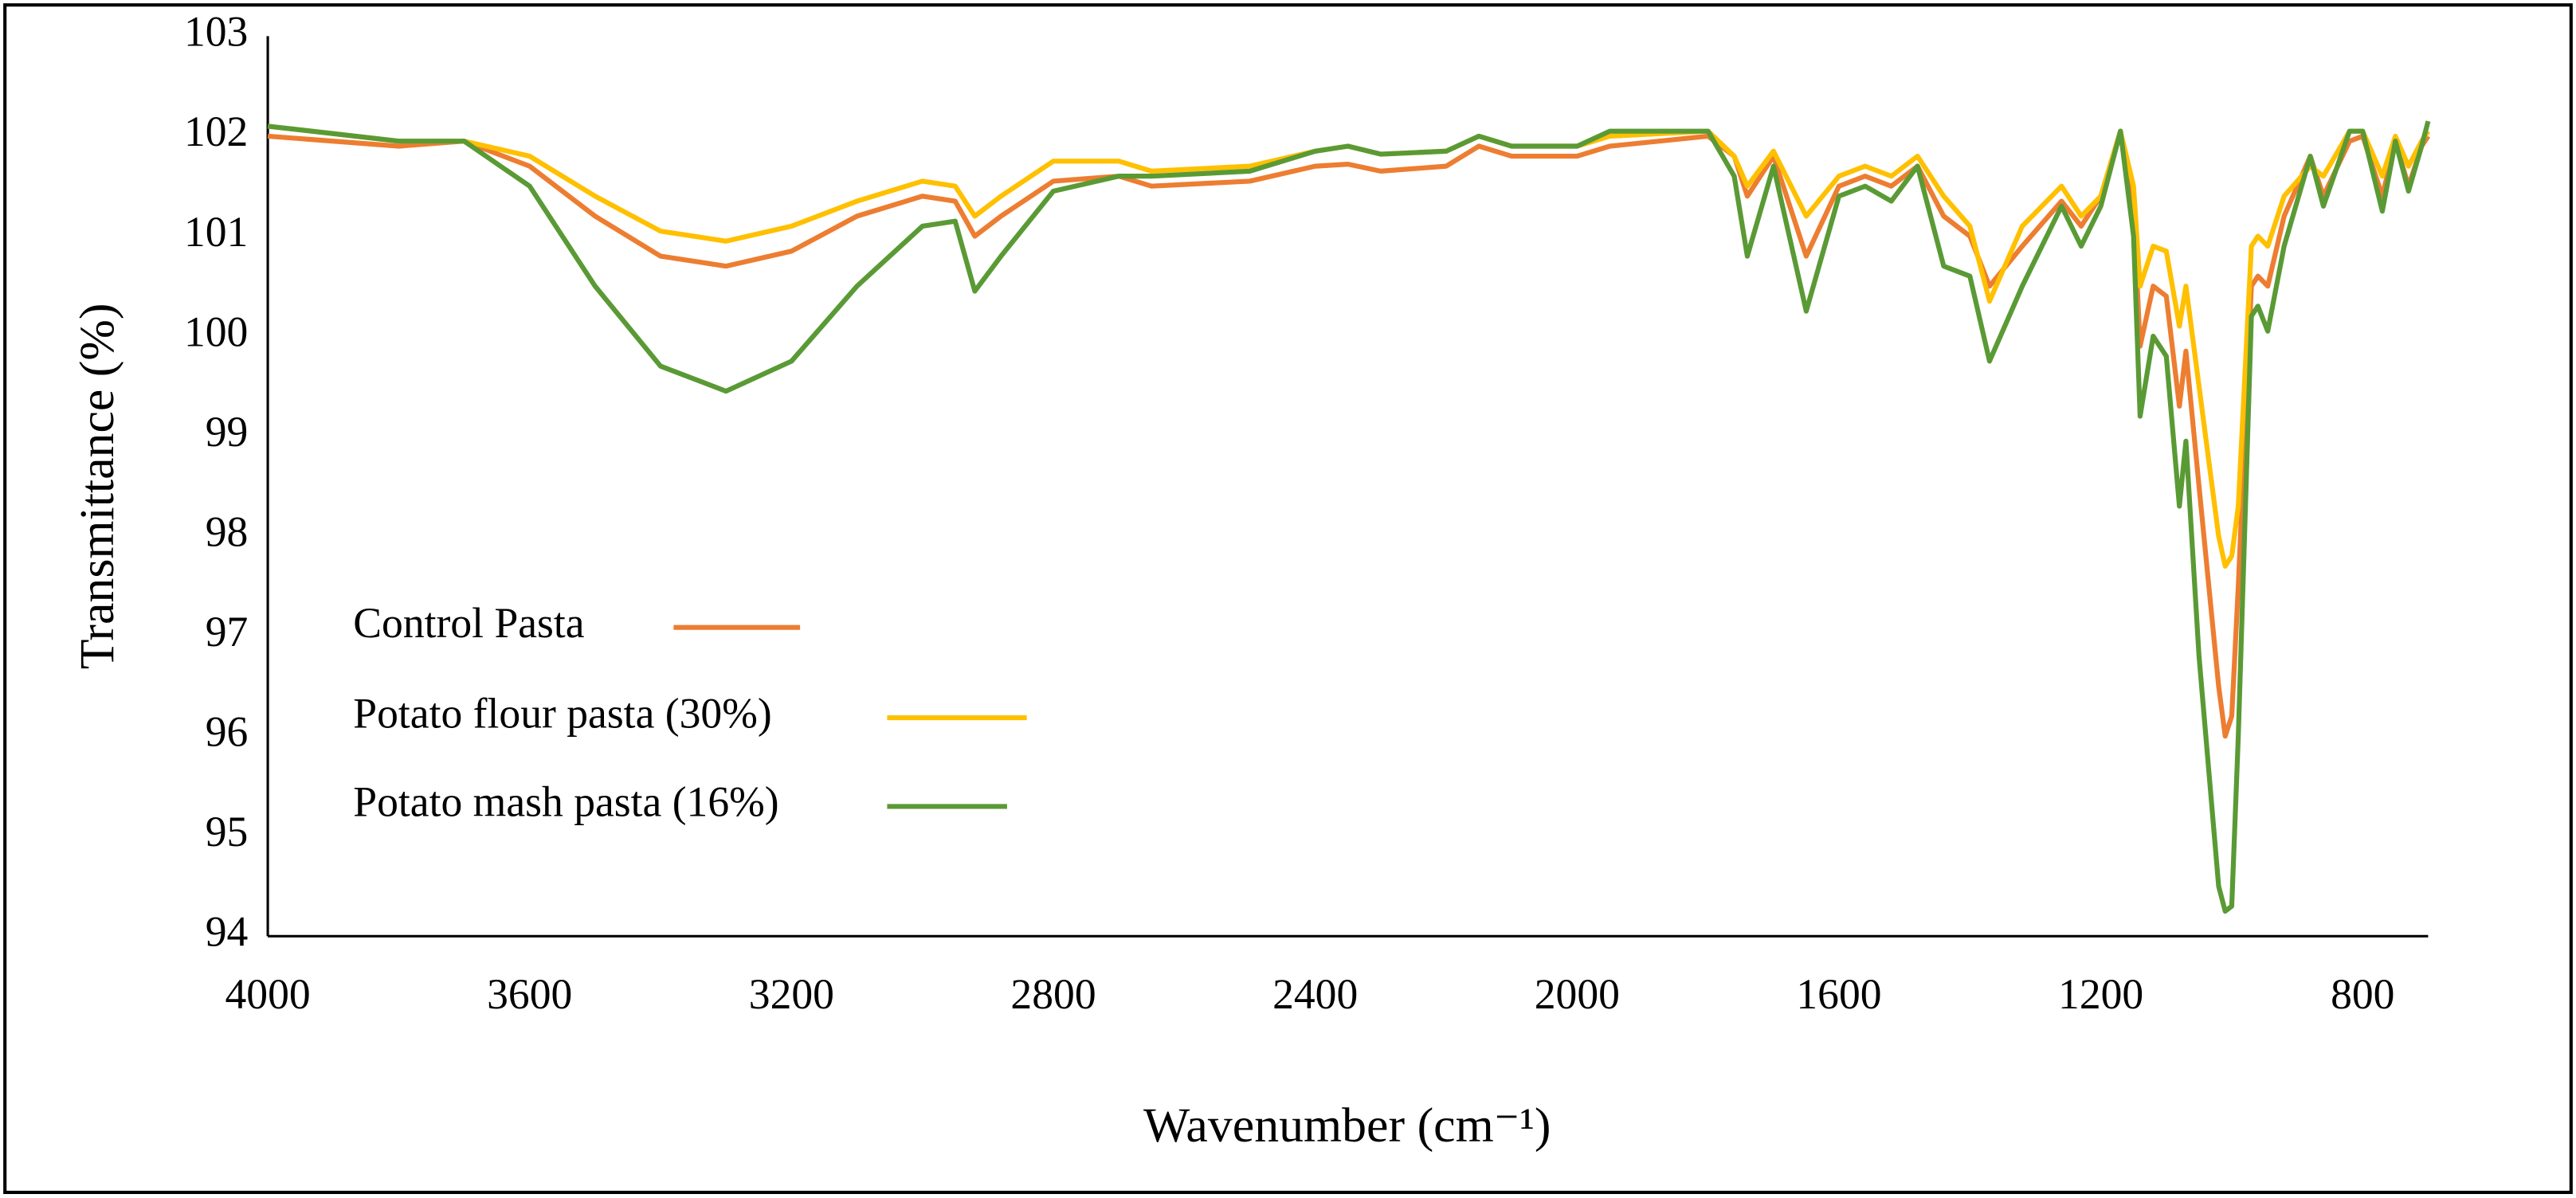 The height and width of the screenshot is (1198, 2576). What do you see at coordinates (97, 486) in the screenshot?
I see `y-axis-title: Transmittance (%)` at bounding box center [97, 486].